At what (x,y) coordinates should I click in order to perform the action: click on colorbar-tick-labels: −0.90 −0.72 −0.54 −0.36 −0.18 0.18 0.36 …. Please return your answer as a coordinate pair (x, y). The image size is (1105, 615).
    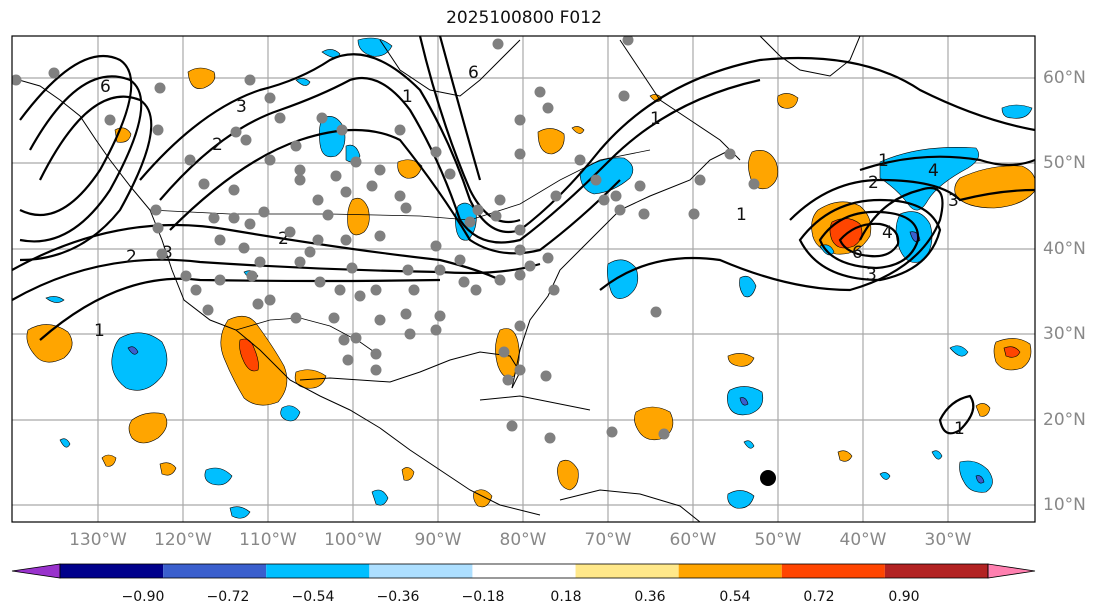
    Looking at the image, I should click on (521, 597).